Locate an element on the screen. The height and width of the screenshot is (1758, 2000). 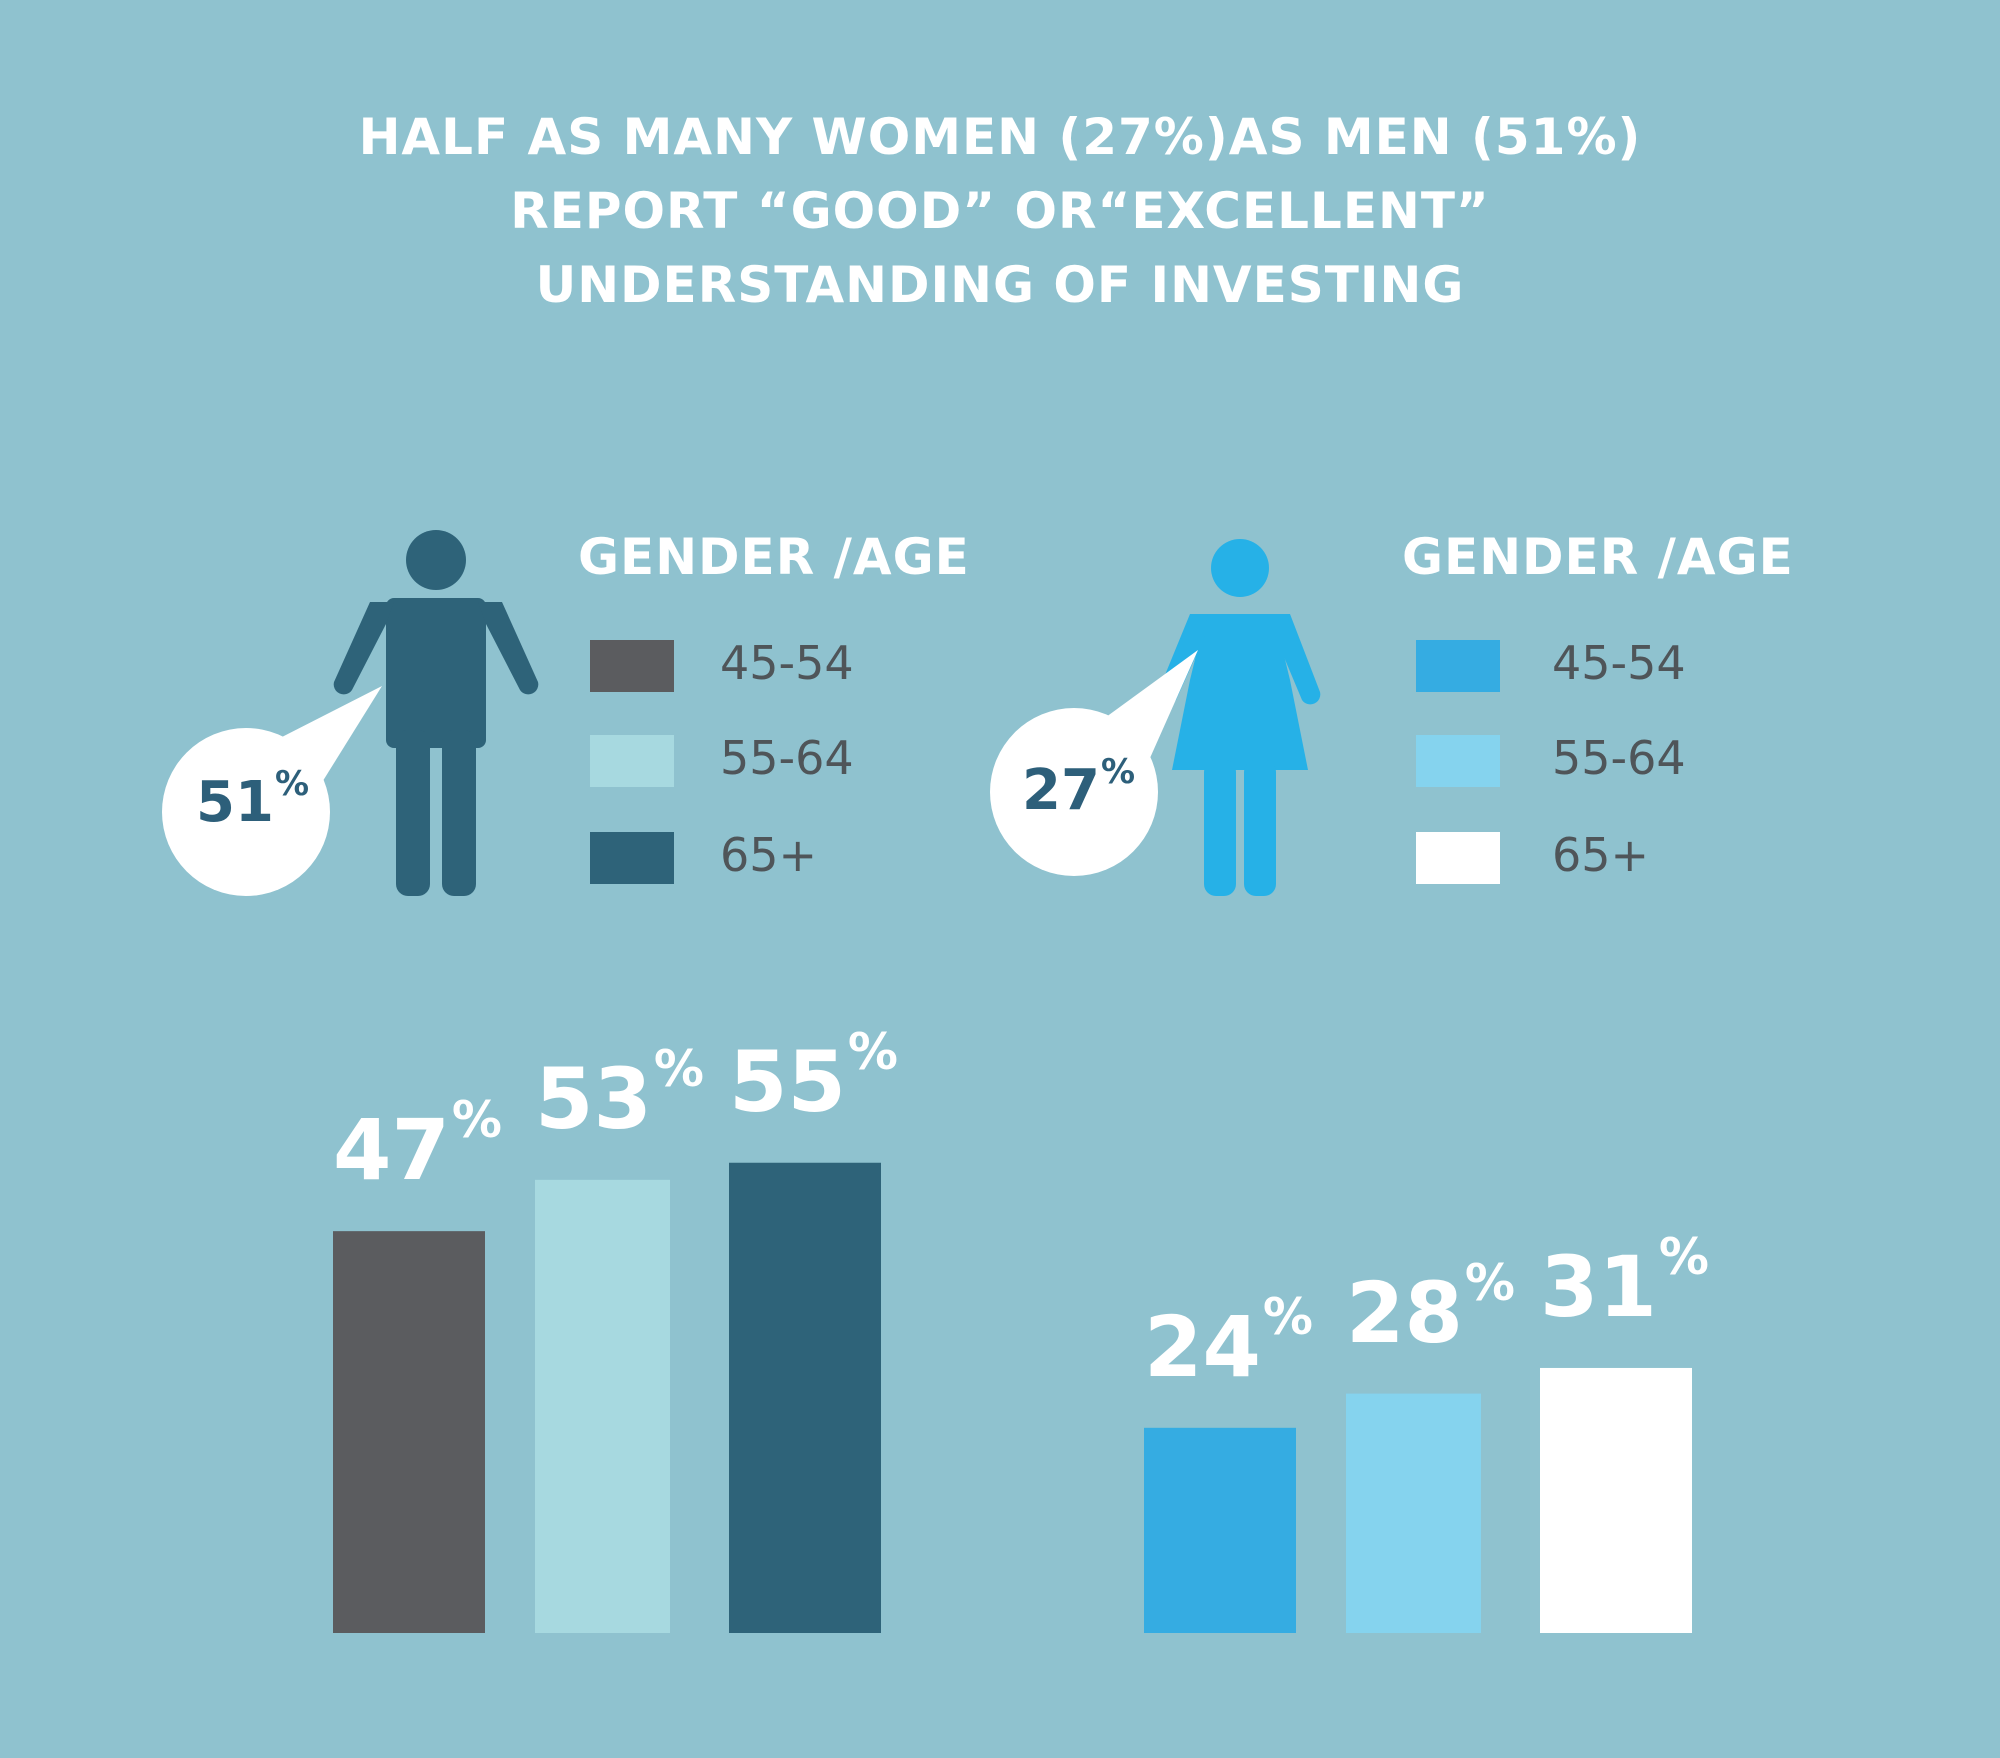
women-bar-65-plus is located at coordinates (1616, 1500).